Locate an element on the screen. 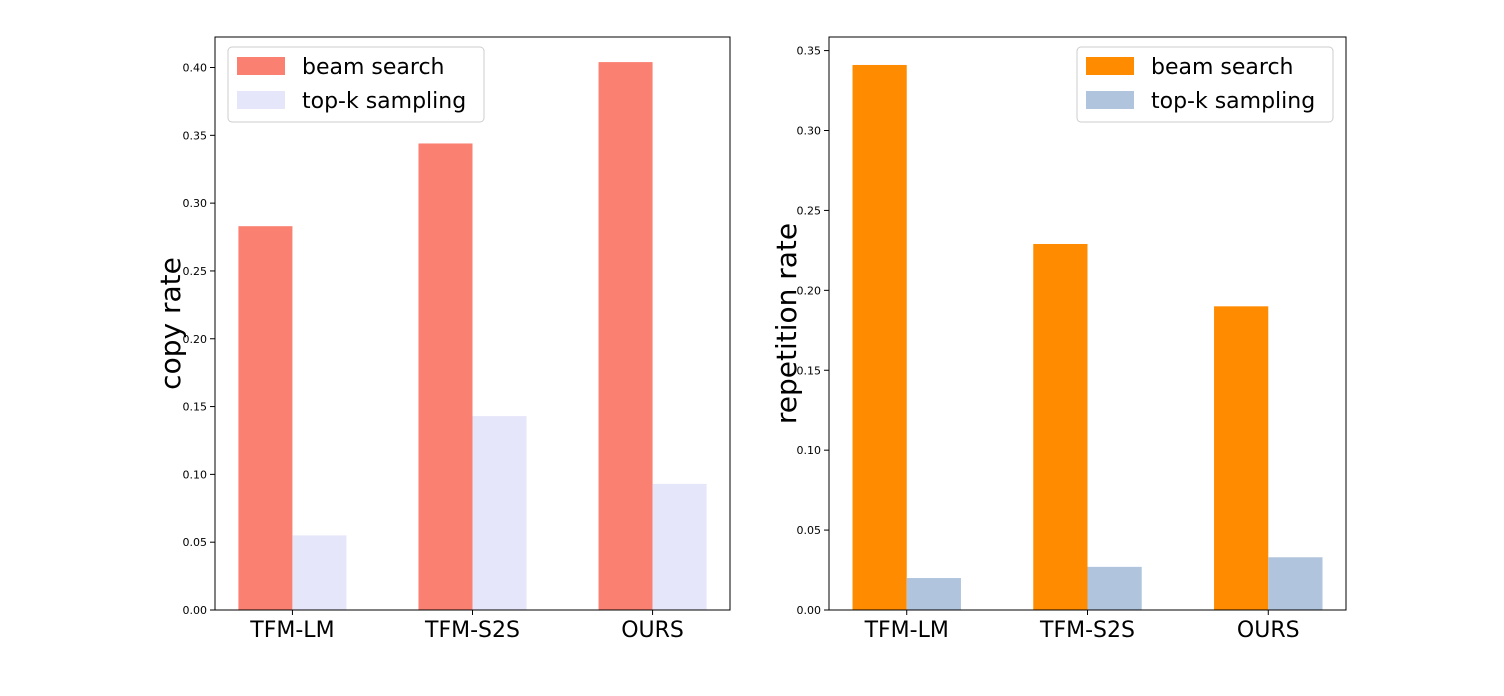 This screenshot has height=696, width=1504. y-axis-label: repetition rate is located at coordinates (786, 323).